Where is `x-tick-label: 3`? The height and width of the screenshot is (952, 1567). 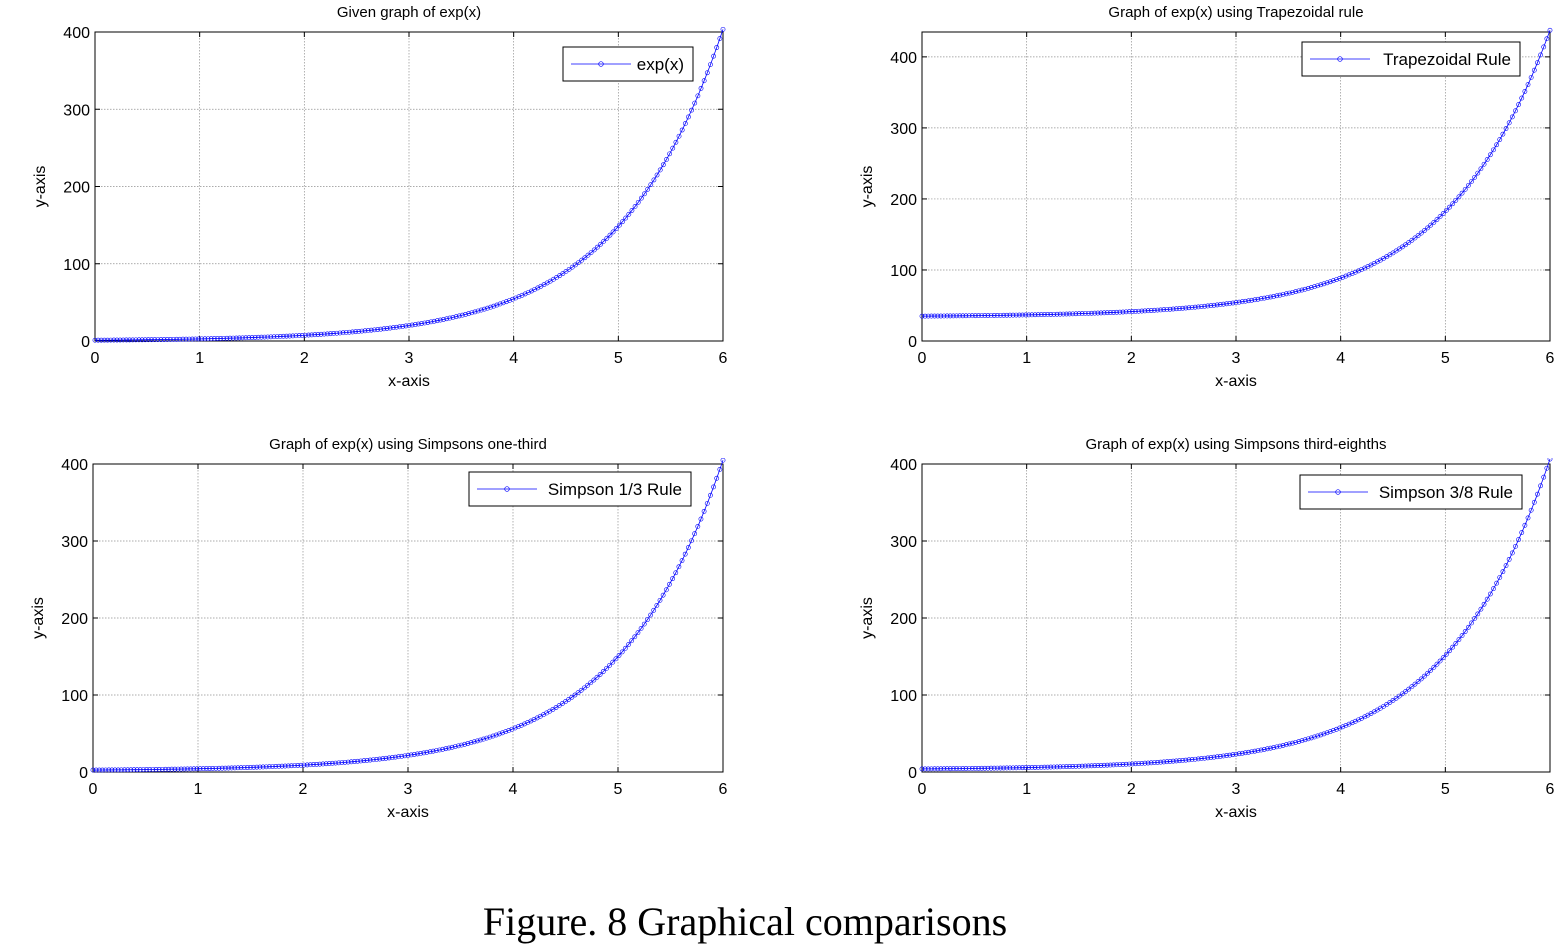 x-tick-label: 3 is located at coordinates (1236, 789).